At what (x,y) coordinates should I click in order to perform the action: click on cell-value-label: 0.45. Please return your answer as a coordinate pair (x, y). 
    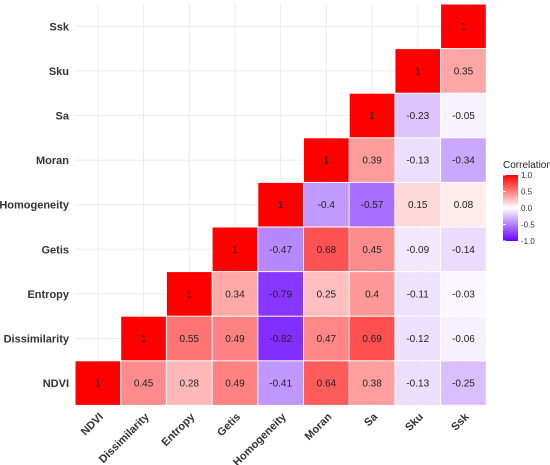
    Looking at the image, I should click on (144, 384).